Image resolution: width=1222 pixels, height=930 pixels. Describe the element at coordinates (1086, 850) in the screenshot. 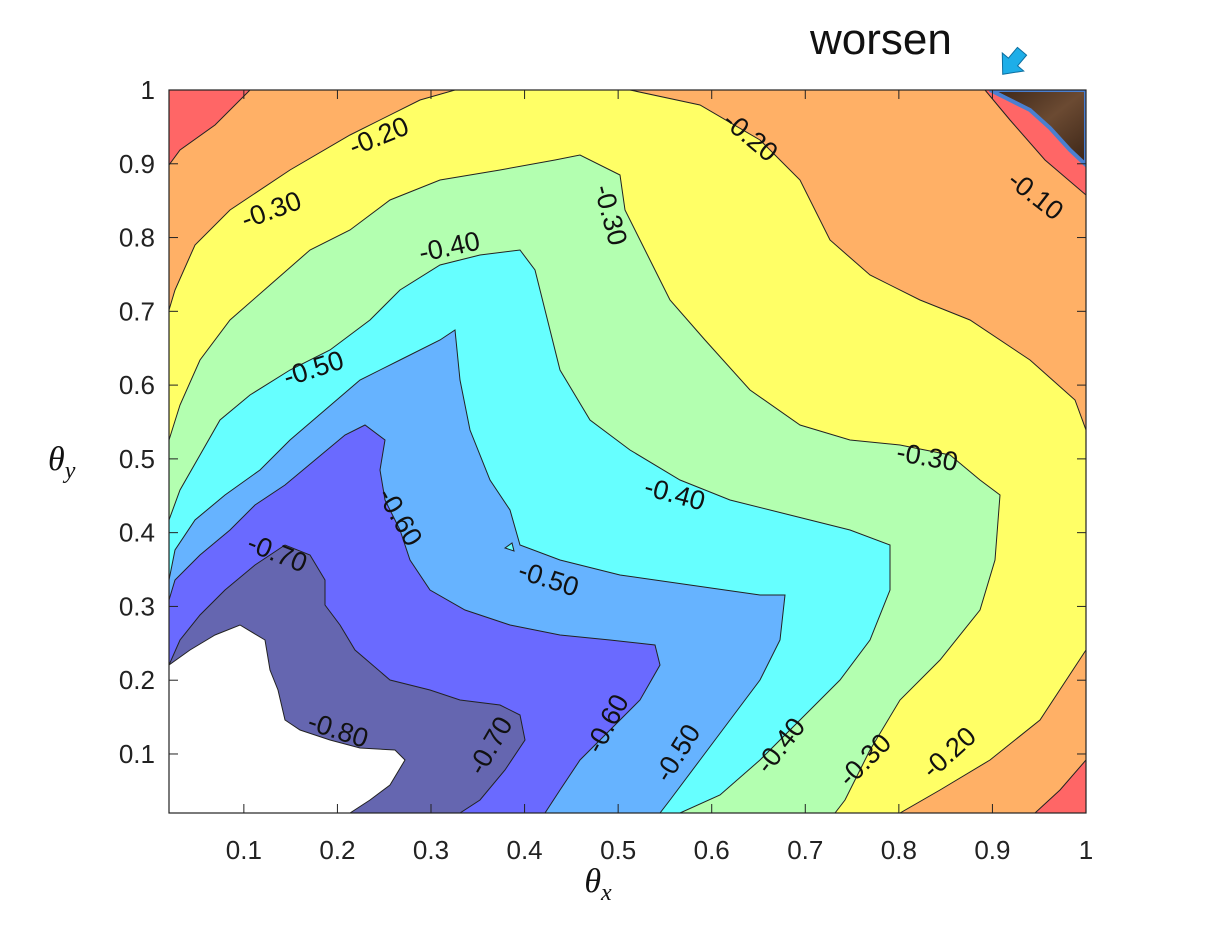

I see `x-tick-label: 1` at that location.